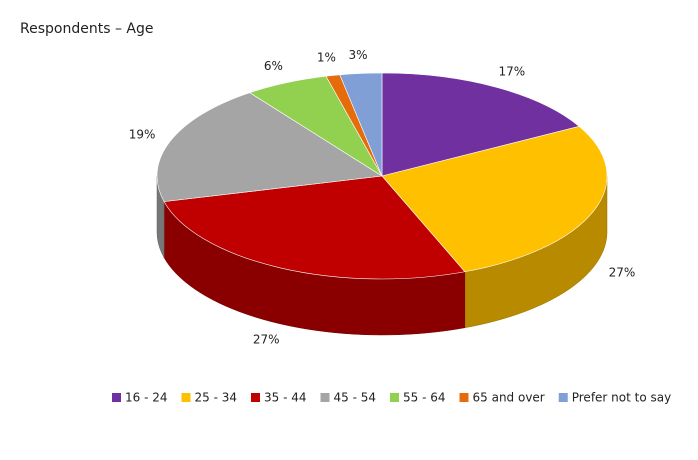  I want to click on value-label: 6%, so click(273, 66).